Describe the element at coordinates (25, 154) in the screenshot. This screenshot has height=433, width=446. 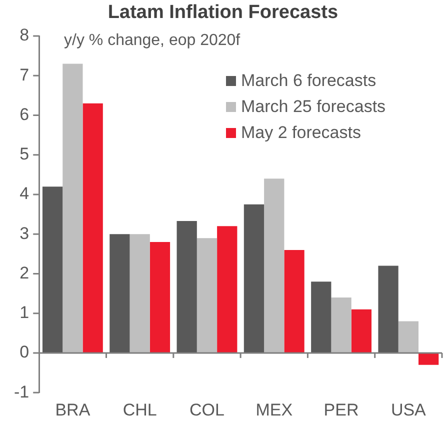
I see `y-tick-label: 5` at that location.